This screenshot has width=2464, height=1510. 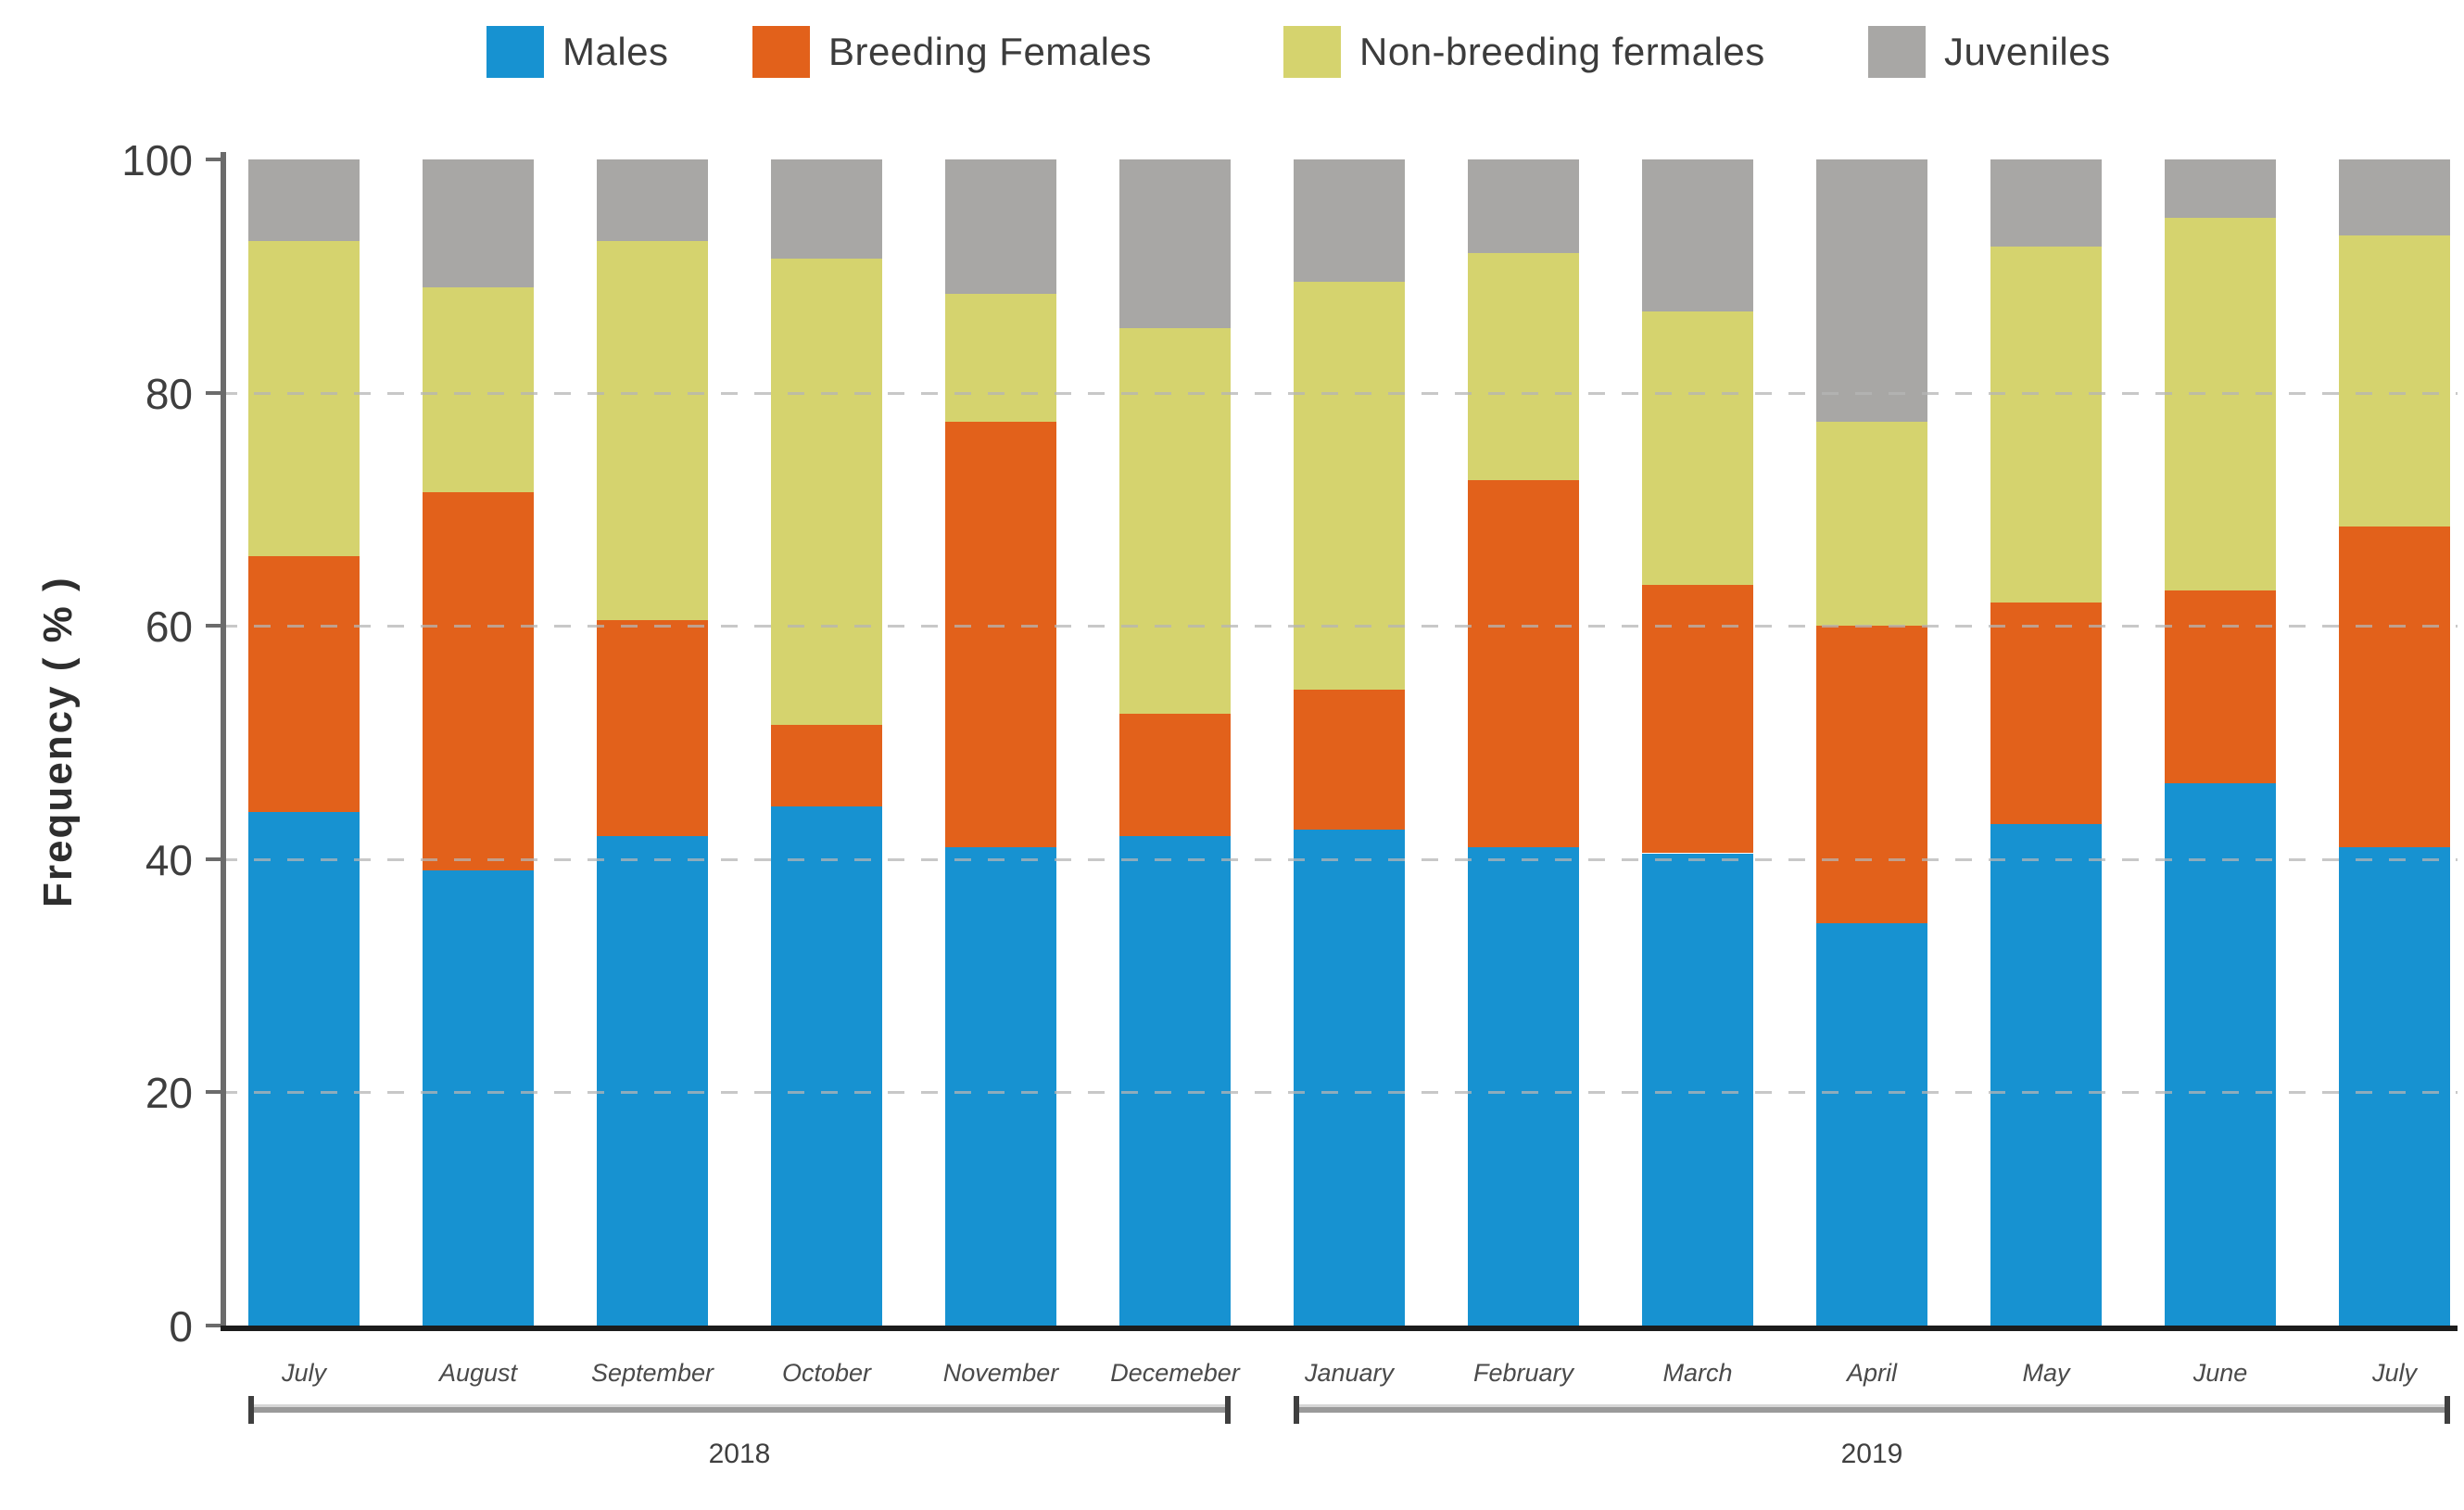 I want to click on bar-segment-males-may-2019, so click(x=2046, y=1075).